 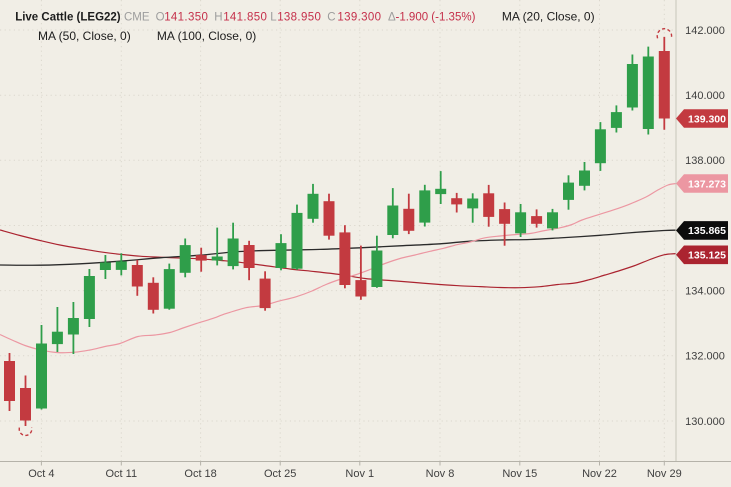 What do you see at coordinates (705, 161) in the screenshot?
I see `svg-text: 138.000` at bounding box center [705, 161].